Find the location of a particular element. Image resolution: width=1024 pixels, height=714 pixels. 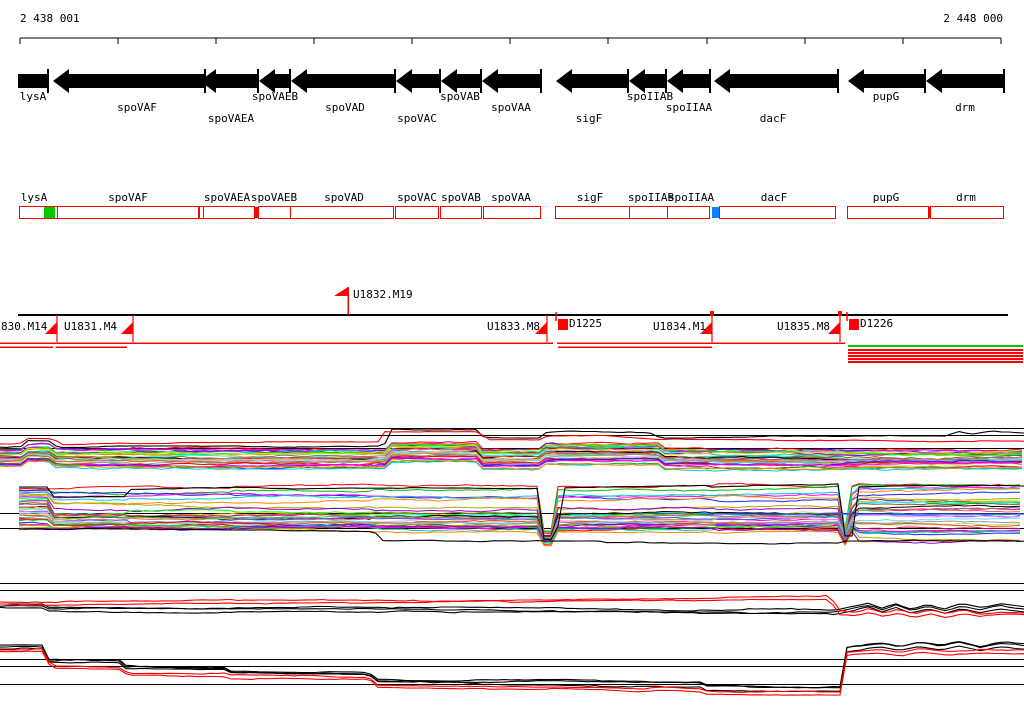

gene-box-label-spoVAD: spoVAD is located at coordinates (344, 197).